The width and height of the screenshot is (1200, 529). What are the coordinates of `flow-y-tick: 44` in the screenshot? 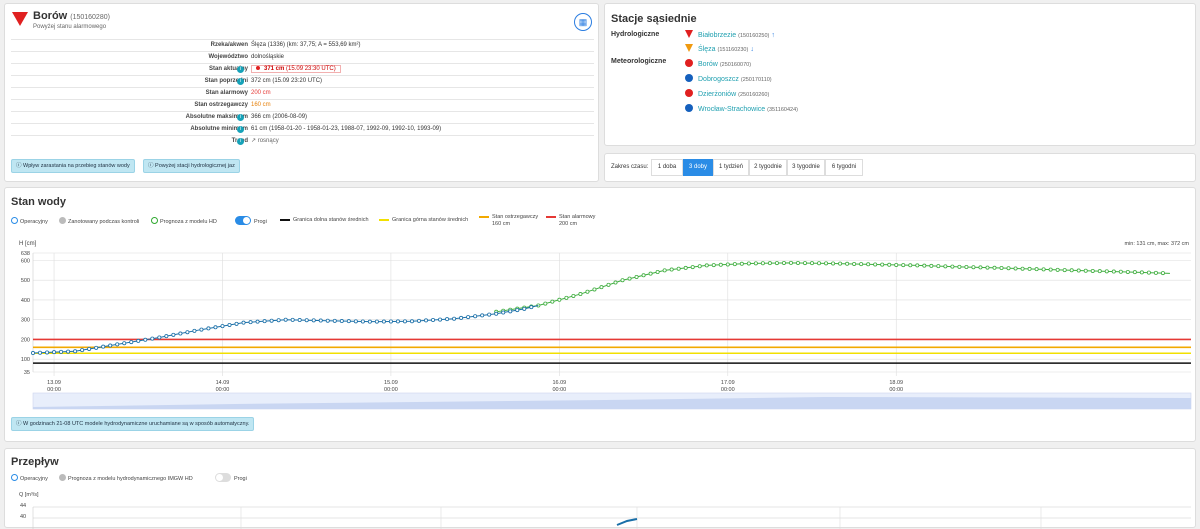 It's located at (23, 506).